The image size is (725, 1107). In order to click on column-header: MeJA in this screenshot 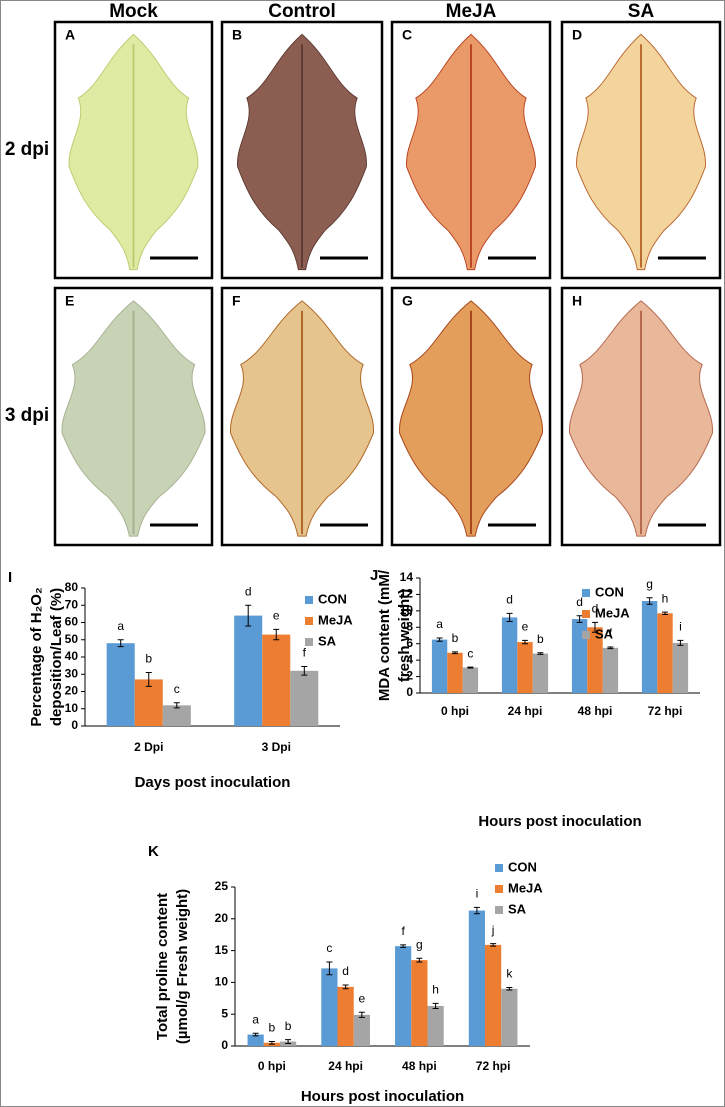, I will do `click(471, 11)`.